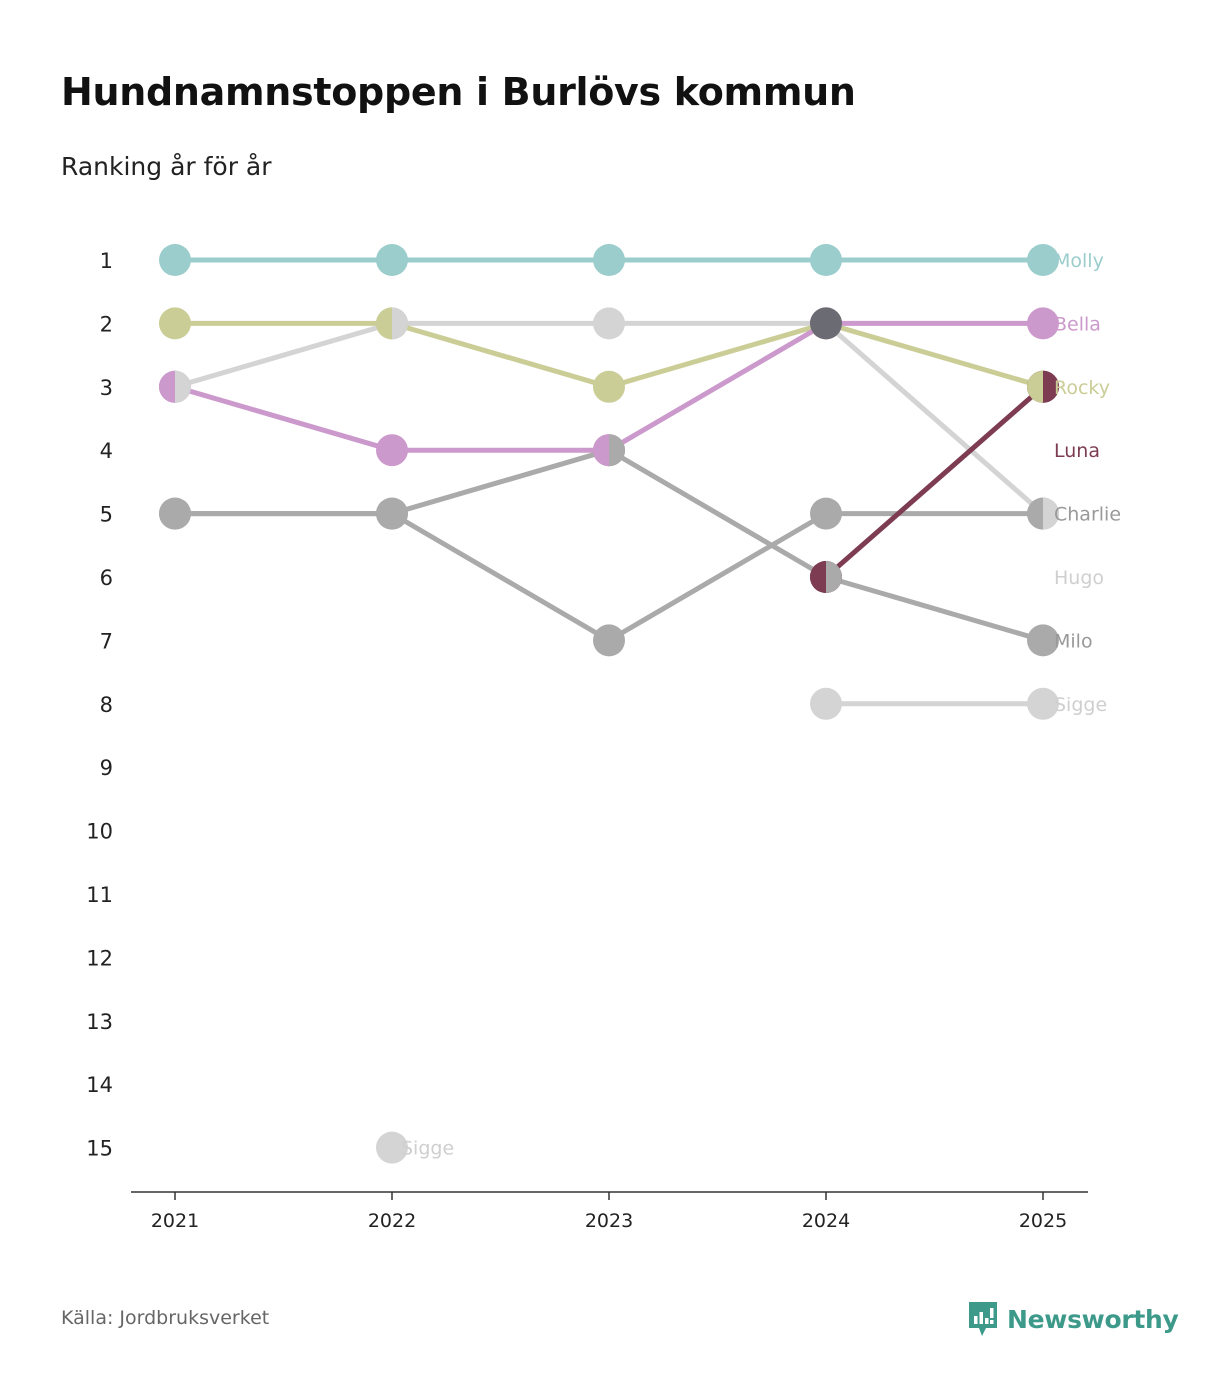 The image size is (1217, 1400). Describe the element at coordinates (99, 958) in the screenshot. I see `y-tick-label-12: 12` at that location.